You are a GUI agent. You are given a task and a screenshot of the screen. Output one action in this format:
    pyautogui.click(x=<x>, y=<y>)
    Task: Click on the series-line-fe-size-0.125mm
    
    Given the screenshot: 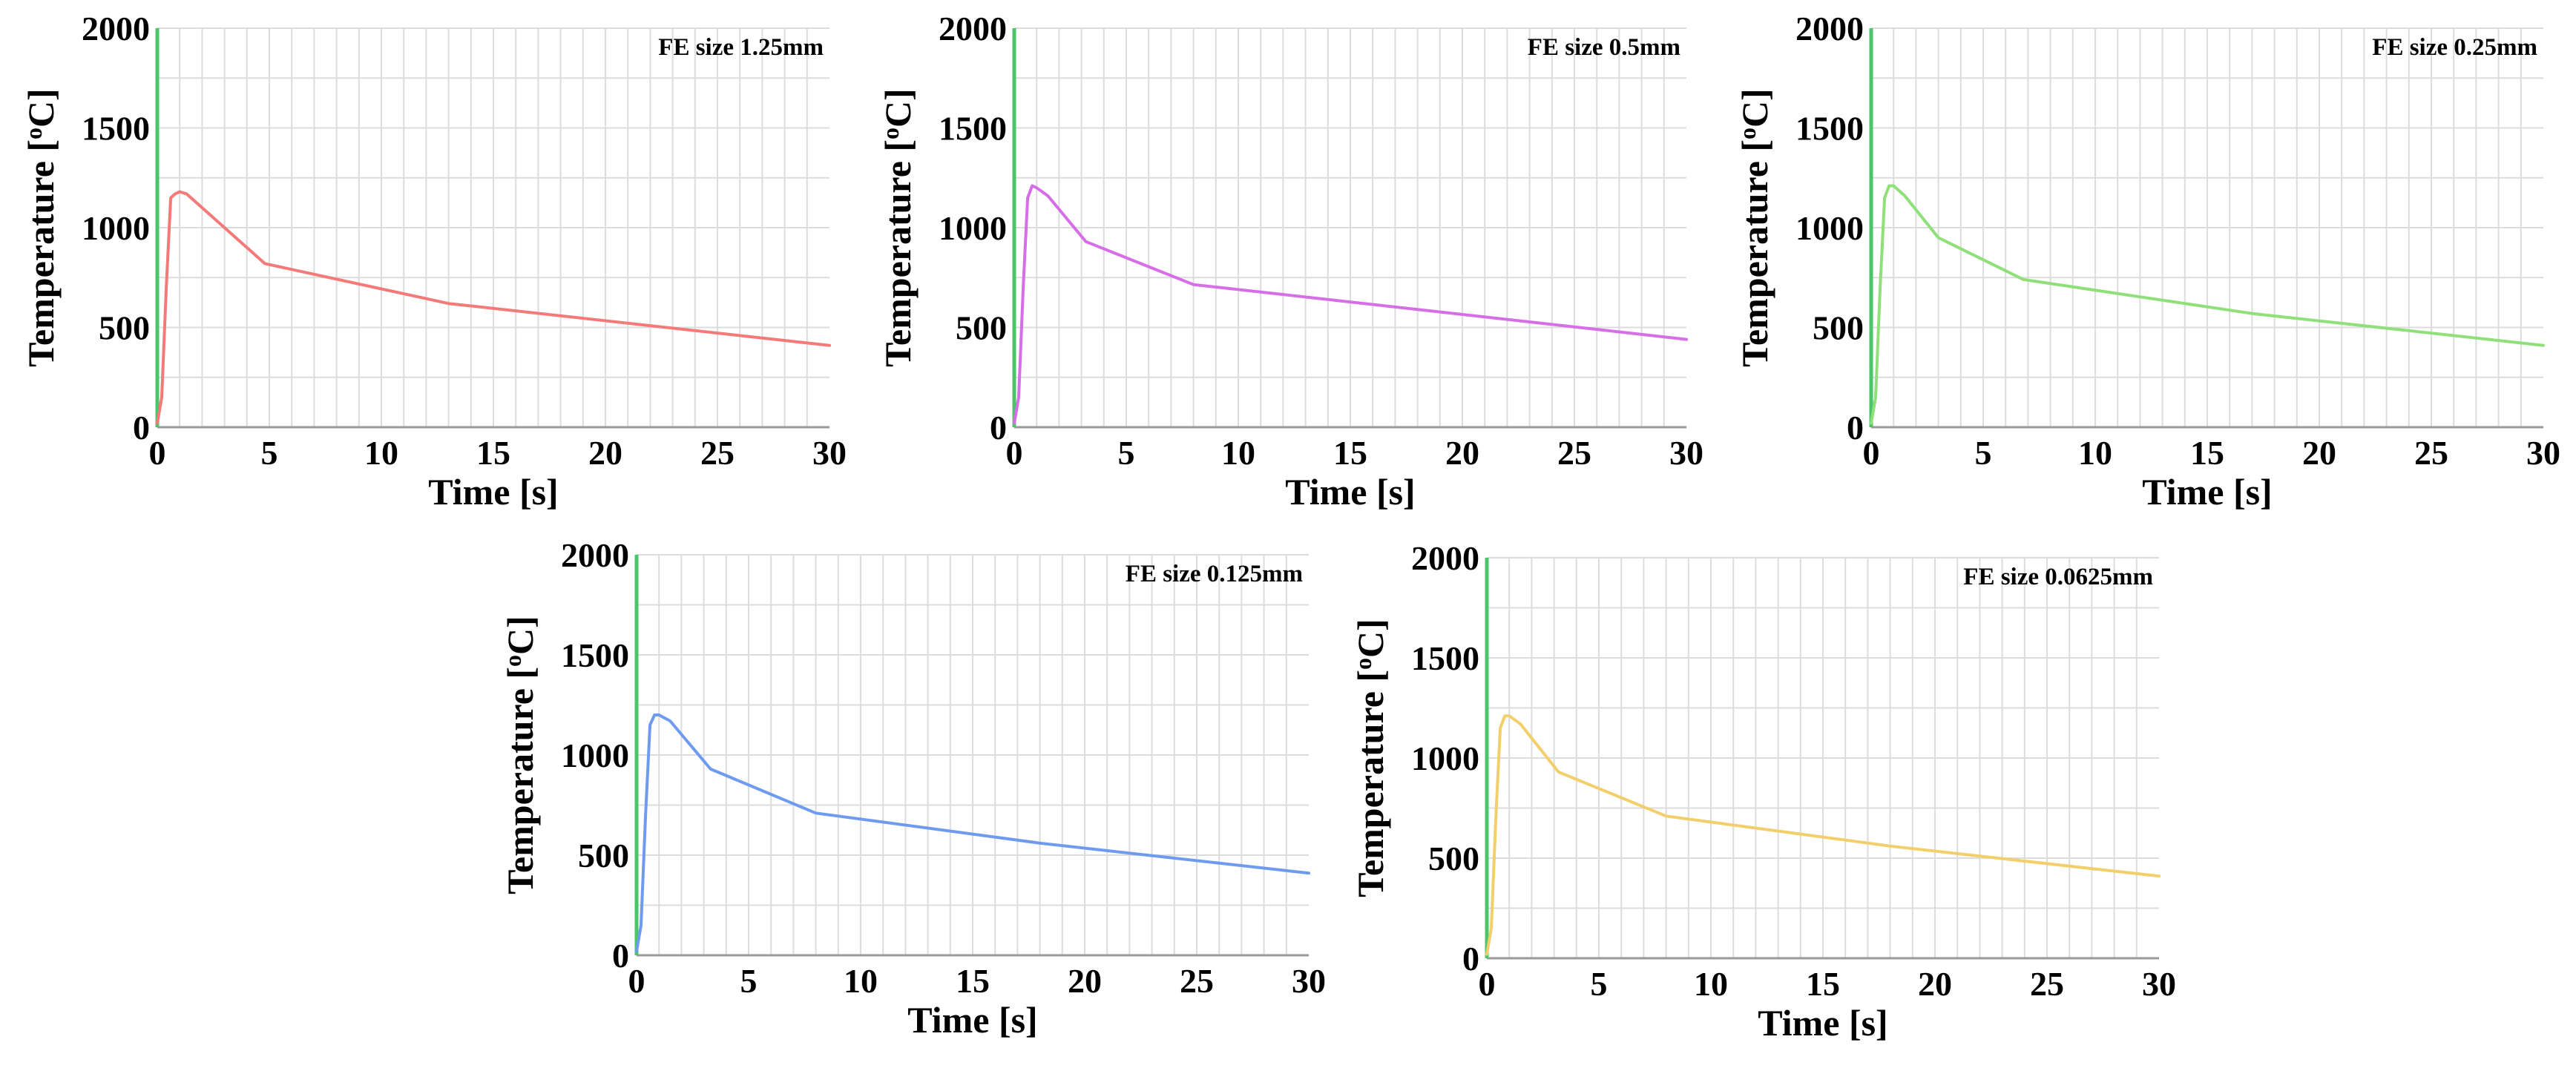 What is the action you would take?
    pyautogui.click(x=973, y=833)
    